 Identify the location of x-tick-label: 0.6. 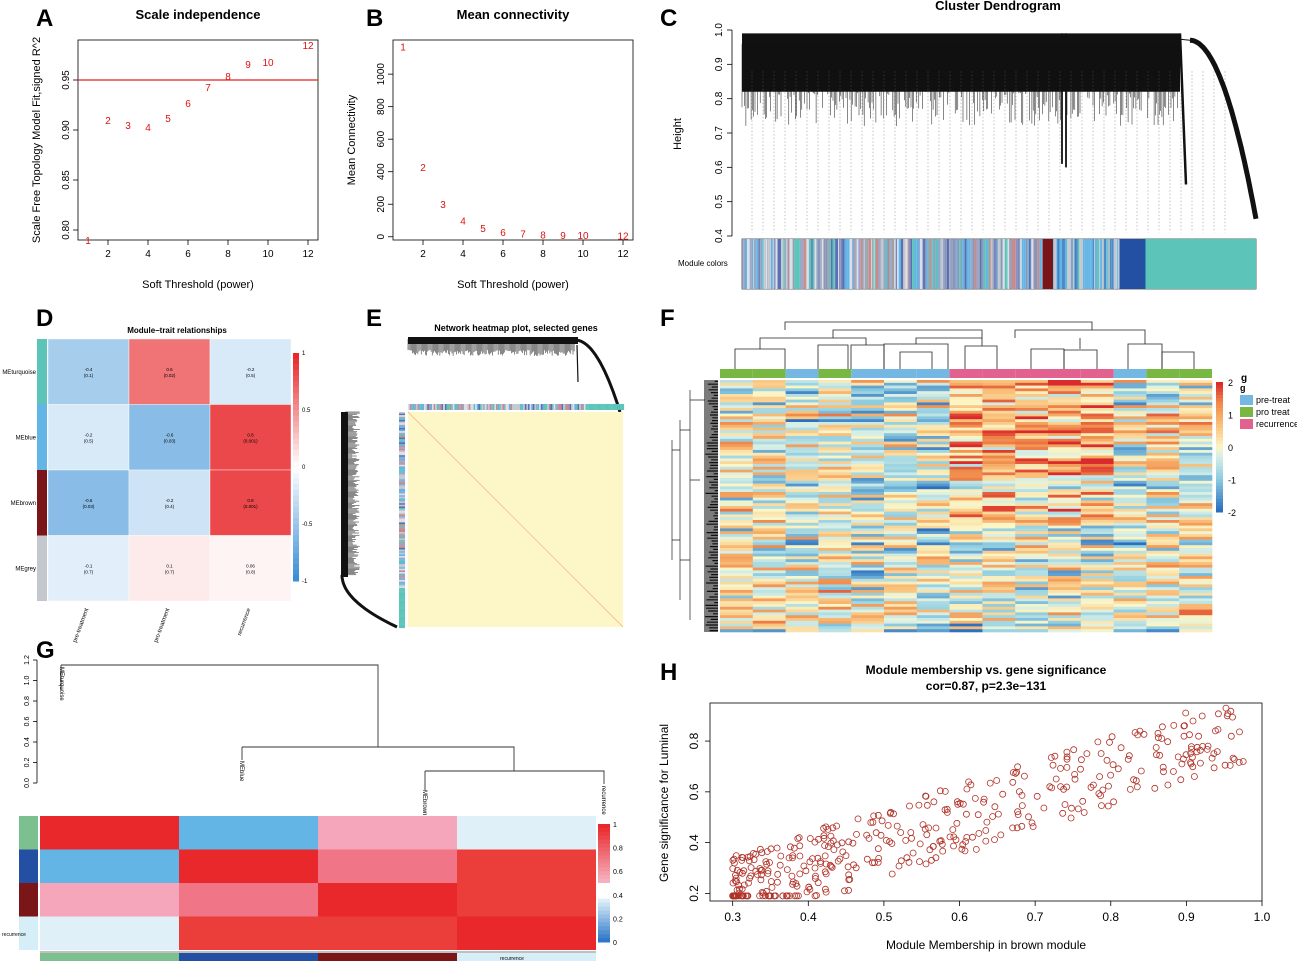
(959, 917).